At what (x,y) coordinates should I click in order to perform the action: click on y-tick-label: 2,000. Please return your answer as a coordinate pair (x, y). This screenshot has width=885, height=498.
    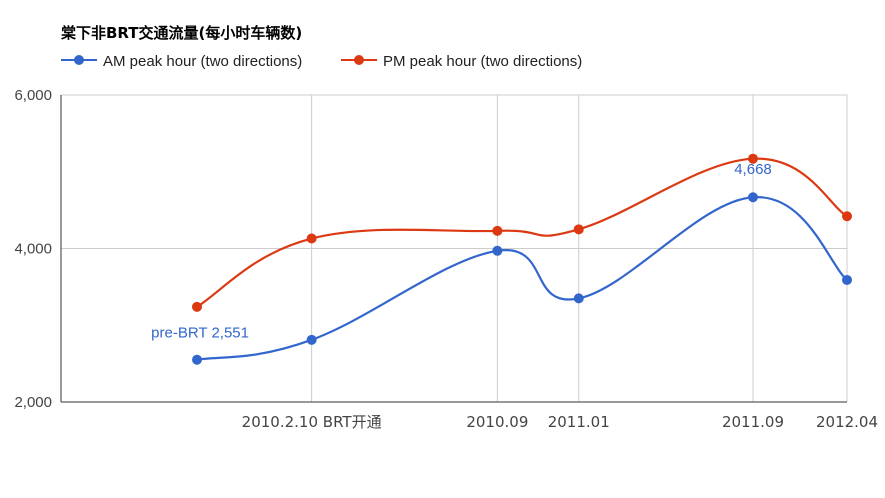
    Looking at the image, I should click on (33, 402).